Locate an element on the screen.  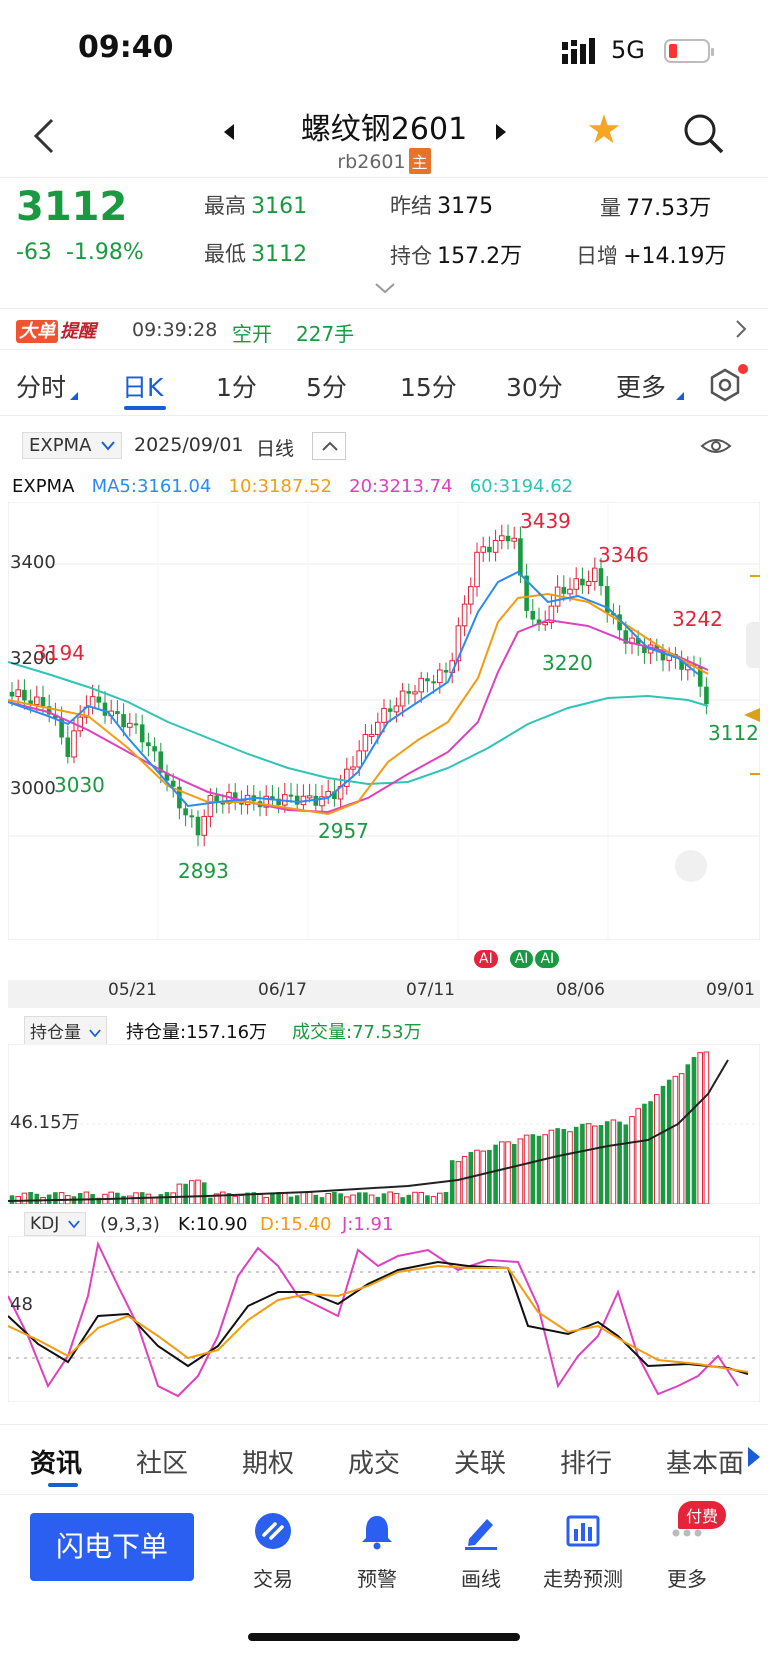
toolbar-more-label: 更多 is located at coordinates (687, 1579).